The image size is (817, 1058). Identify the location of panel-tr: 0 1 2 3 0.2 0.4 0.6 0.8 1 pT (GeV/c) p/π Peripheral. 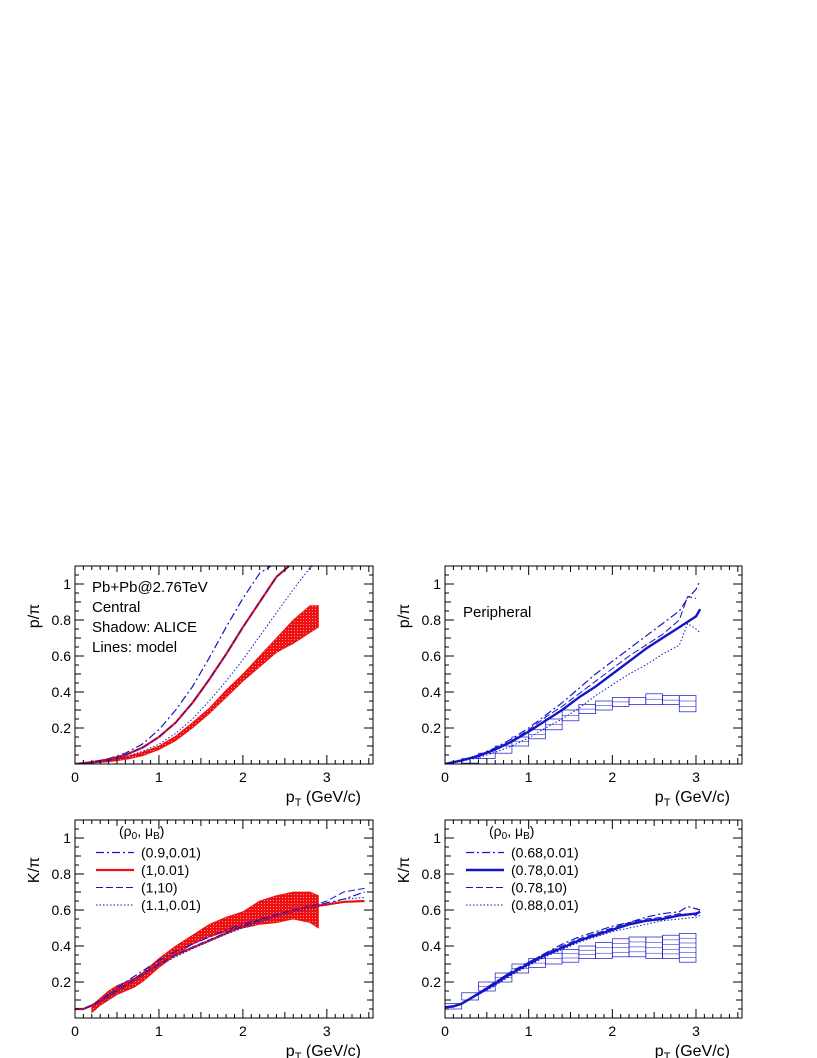
(569, 687).